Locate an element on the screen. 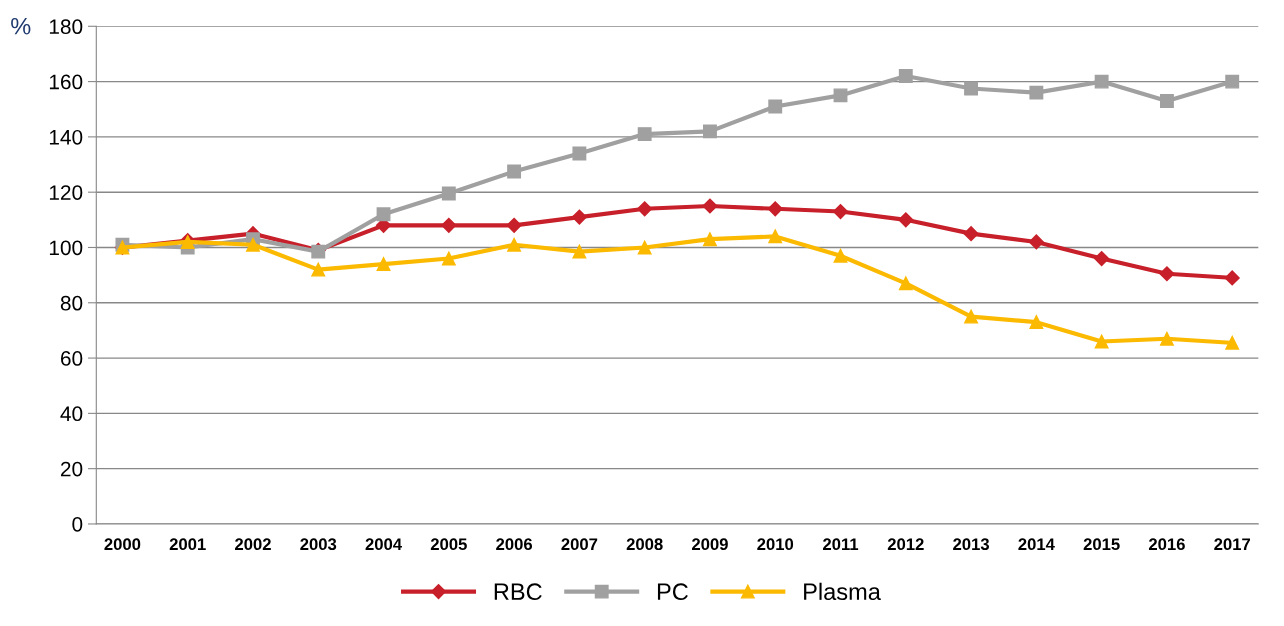  y-tick-label: 160 is located at coordinates (66, 82).